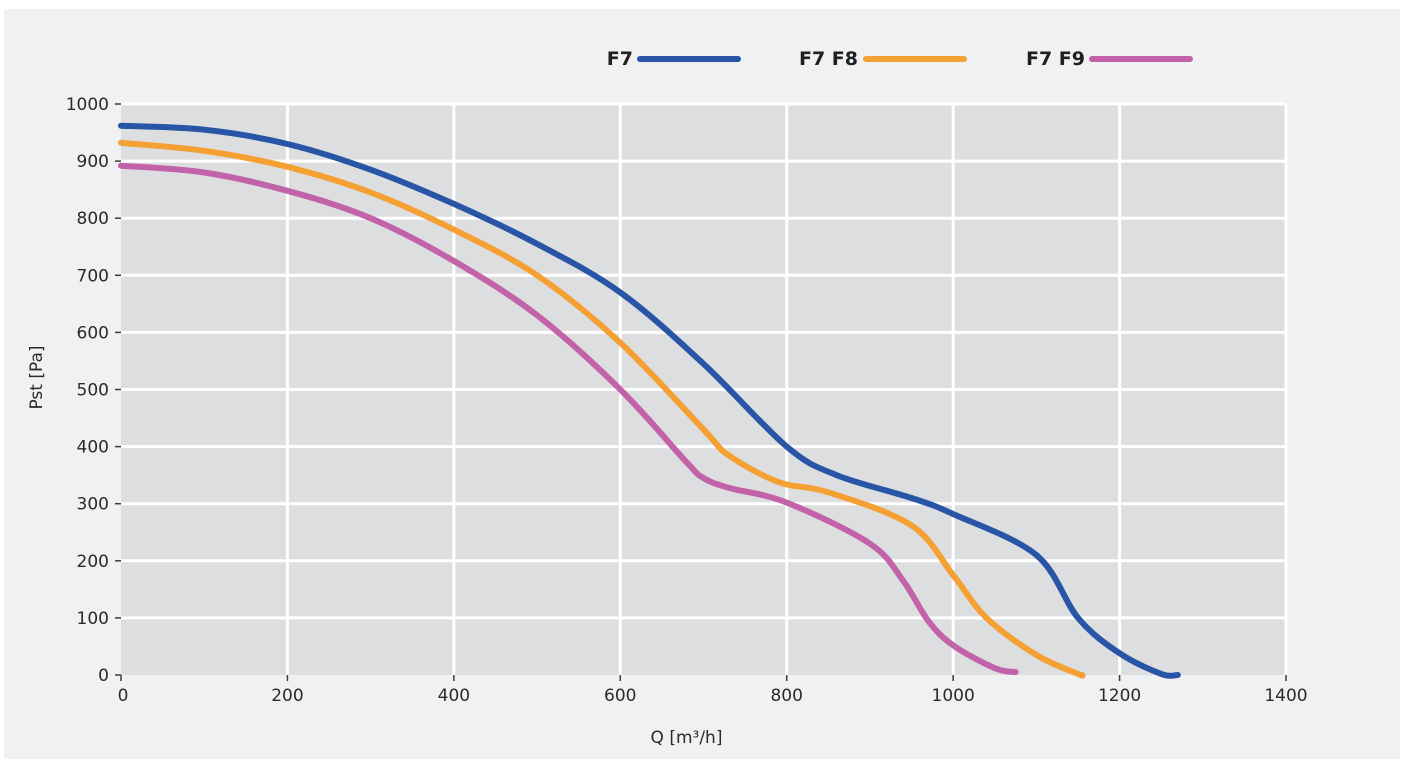  I want to click on x-tick-label: 1400, so click(1285, 696).